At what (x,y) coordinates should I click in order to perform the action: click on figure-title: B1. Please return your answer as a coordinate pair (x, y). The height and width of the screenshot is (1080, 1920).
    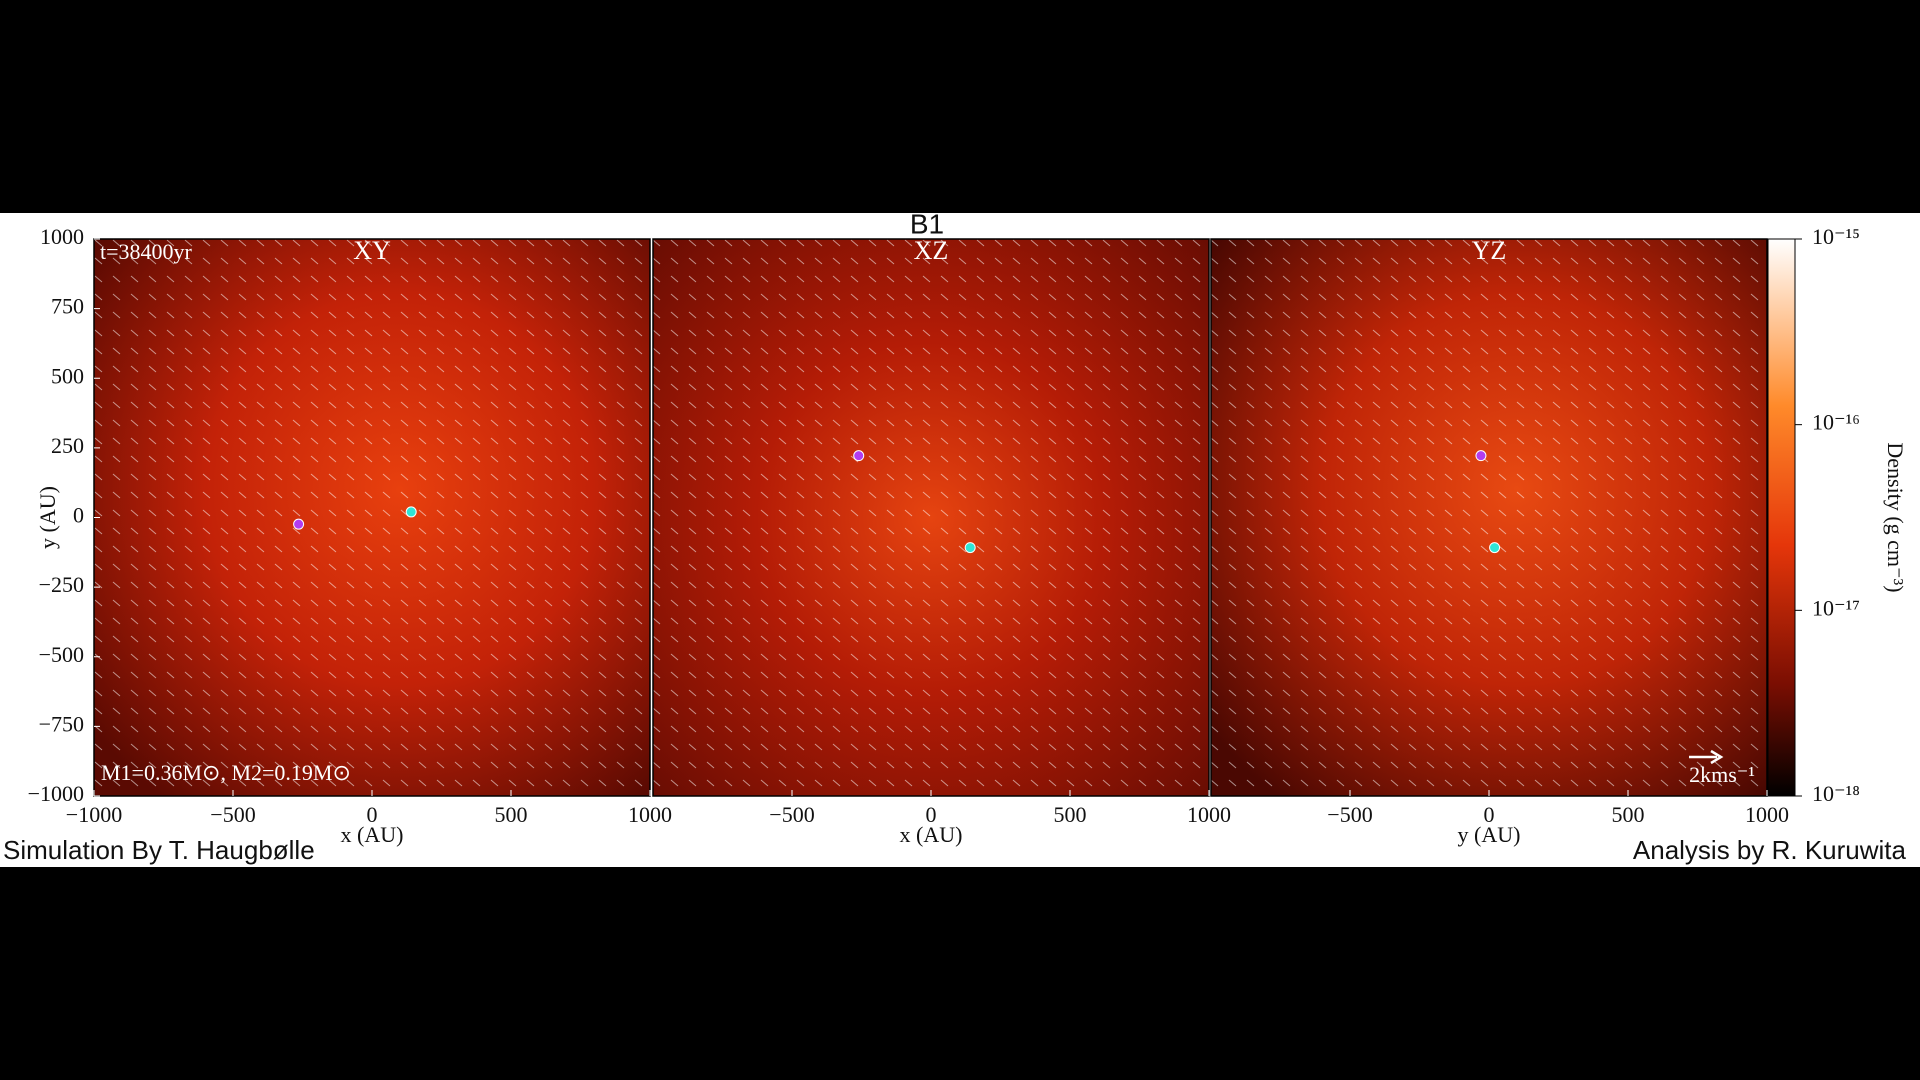
    Looking at the image, I should click on (927, 223).